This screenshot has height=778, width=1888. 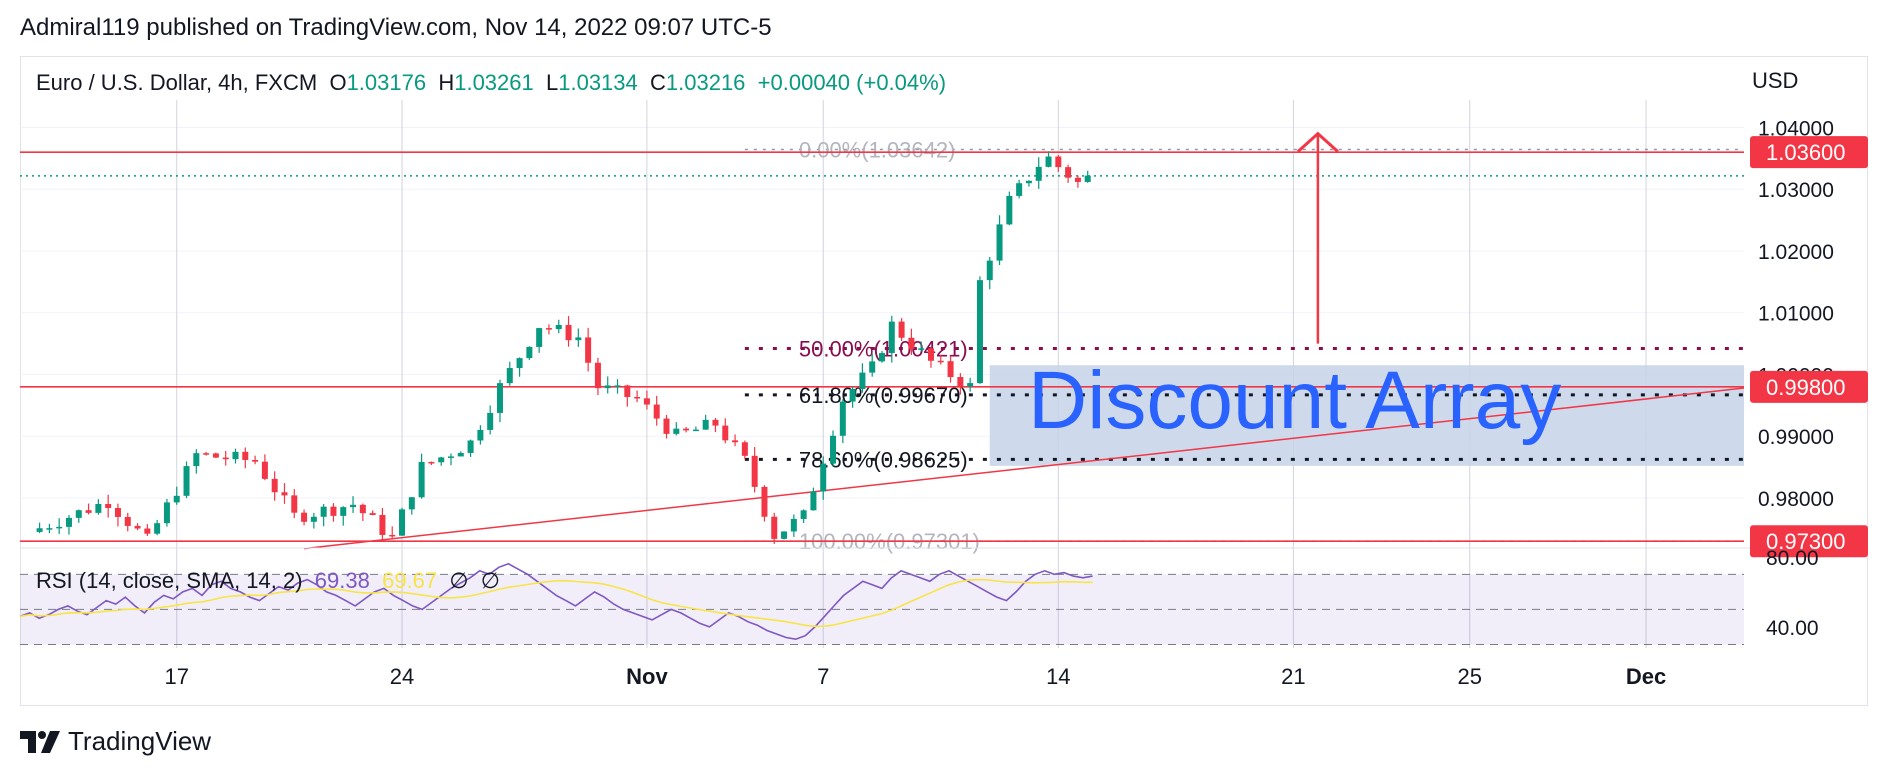 I want to click on tradingview-logo-icon, so click(x=40, y=741).